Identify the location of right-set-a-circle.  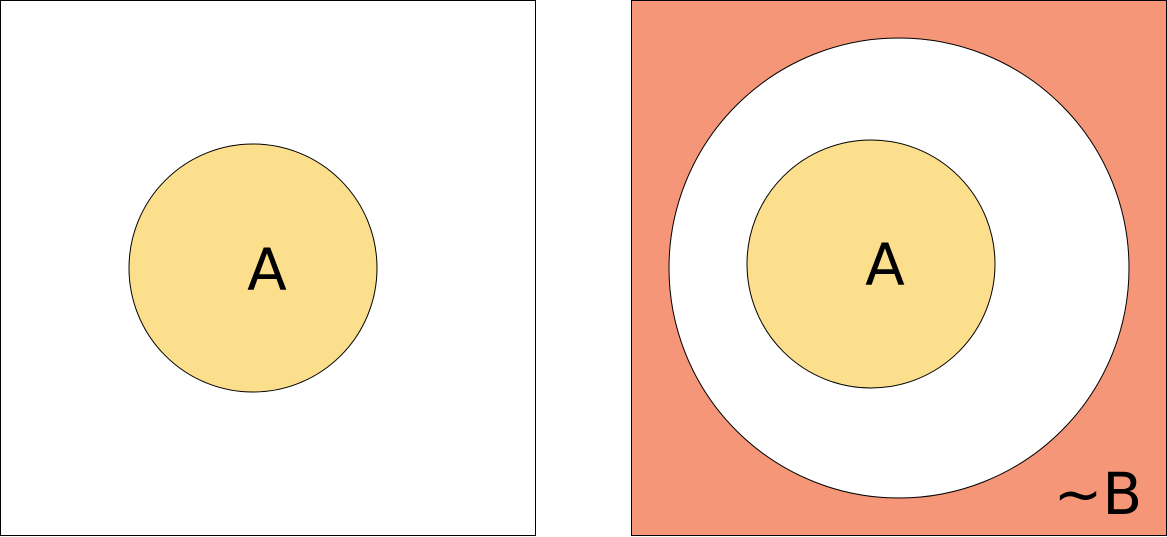
(871, 264).